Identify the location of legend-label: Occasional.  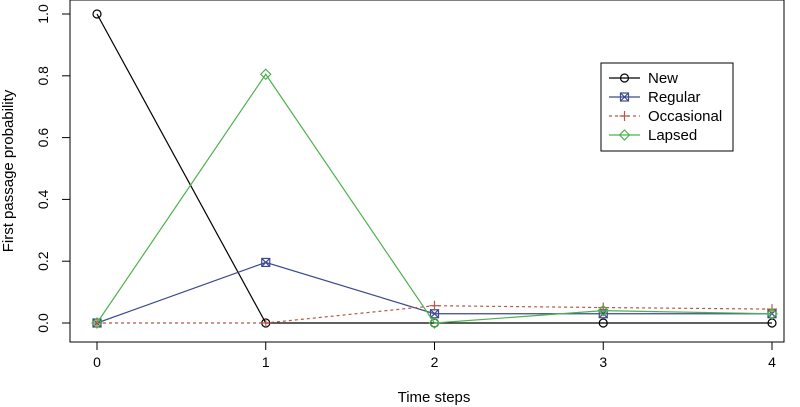
(685, 116).